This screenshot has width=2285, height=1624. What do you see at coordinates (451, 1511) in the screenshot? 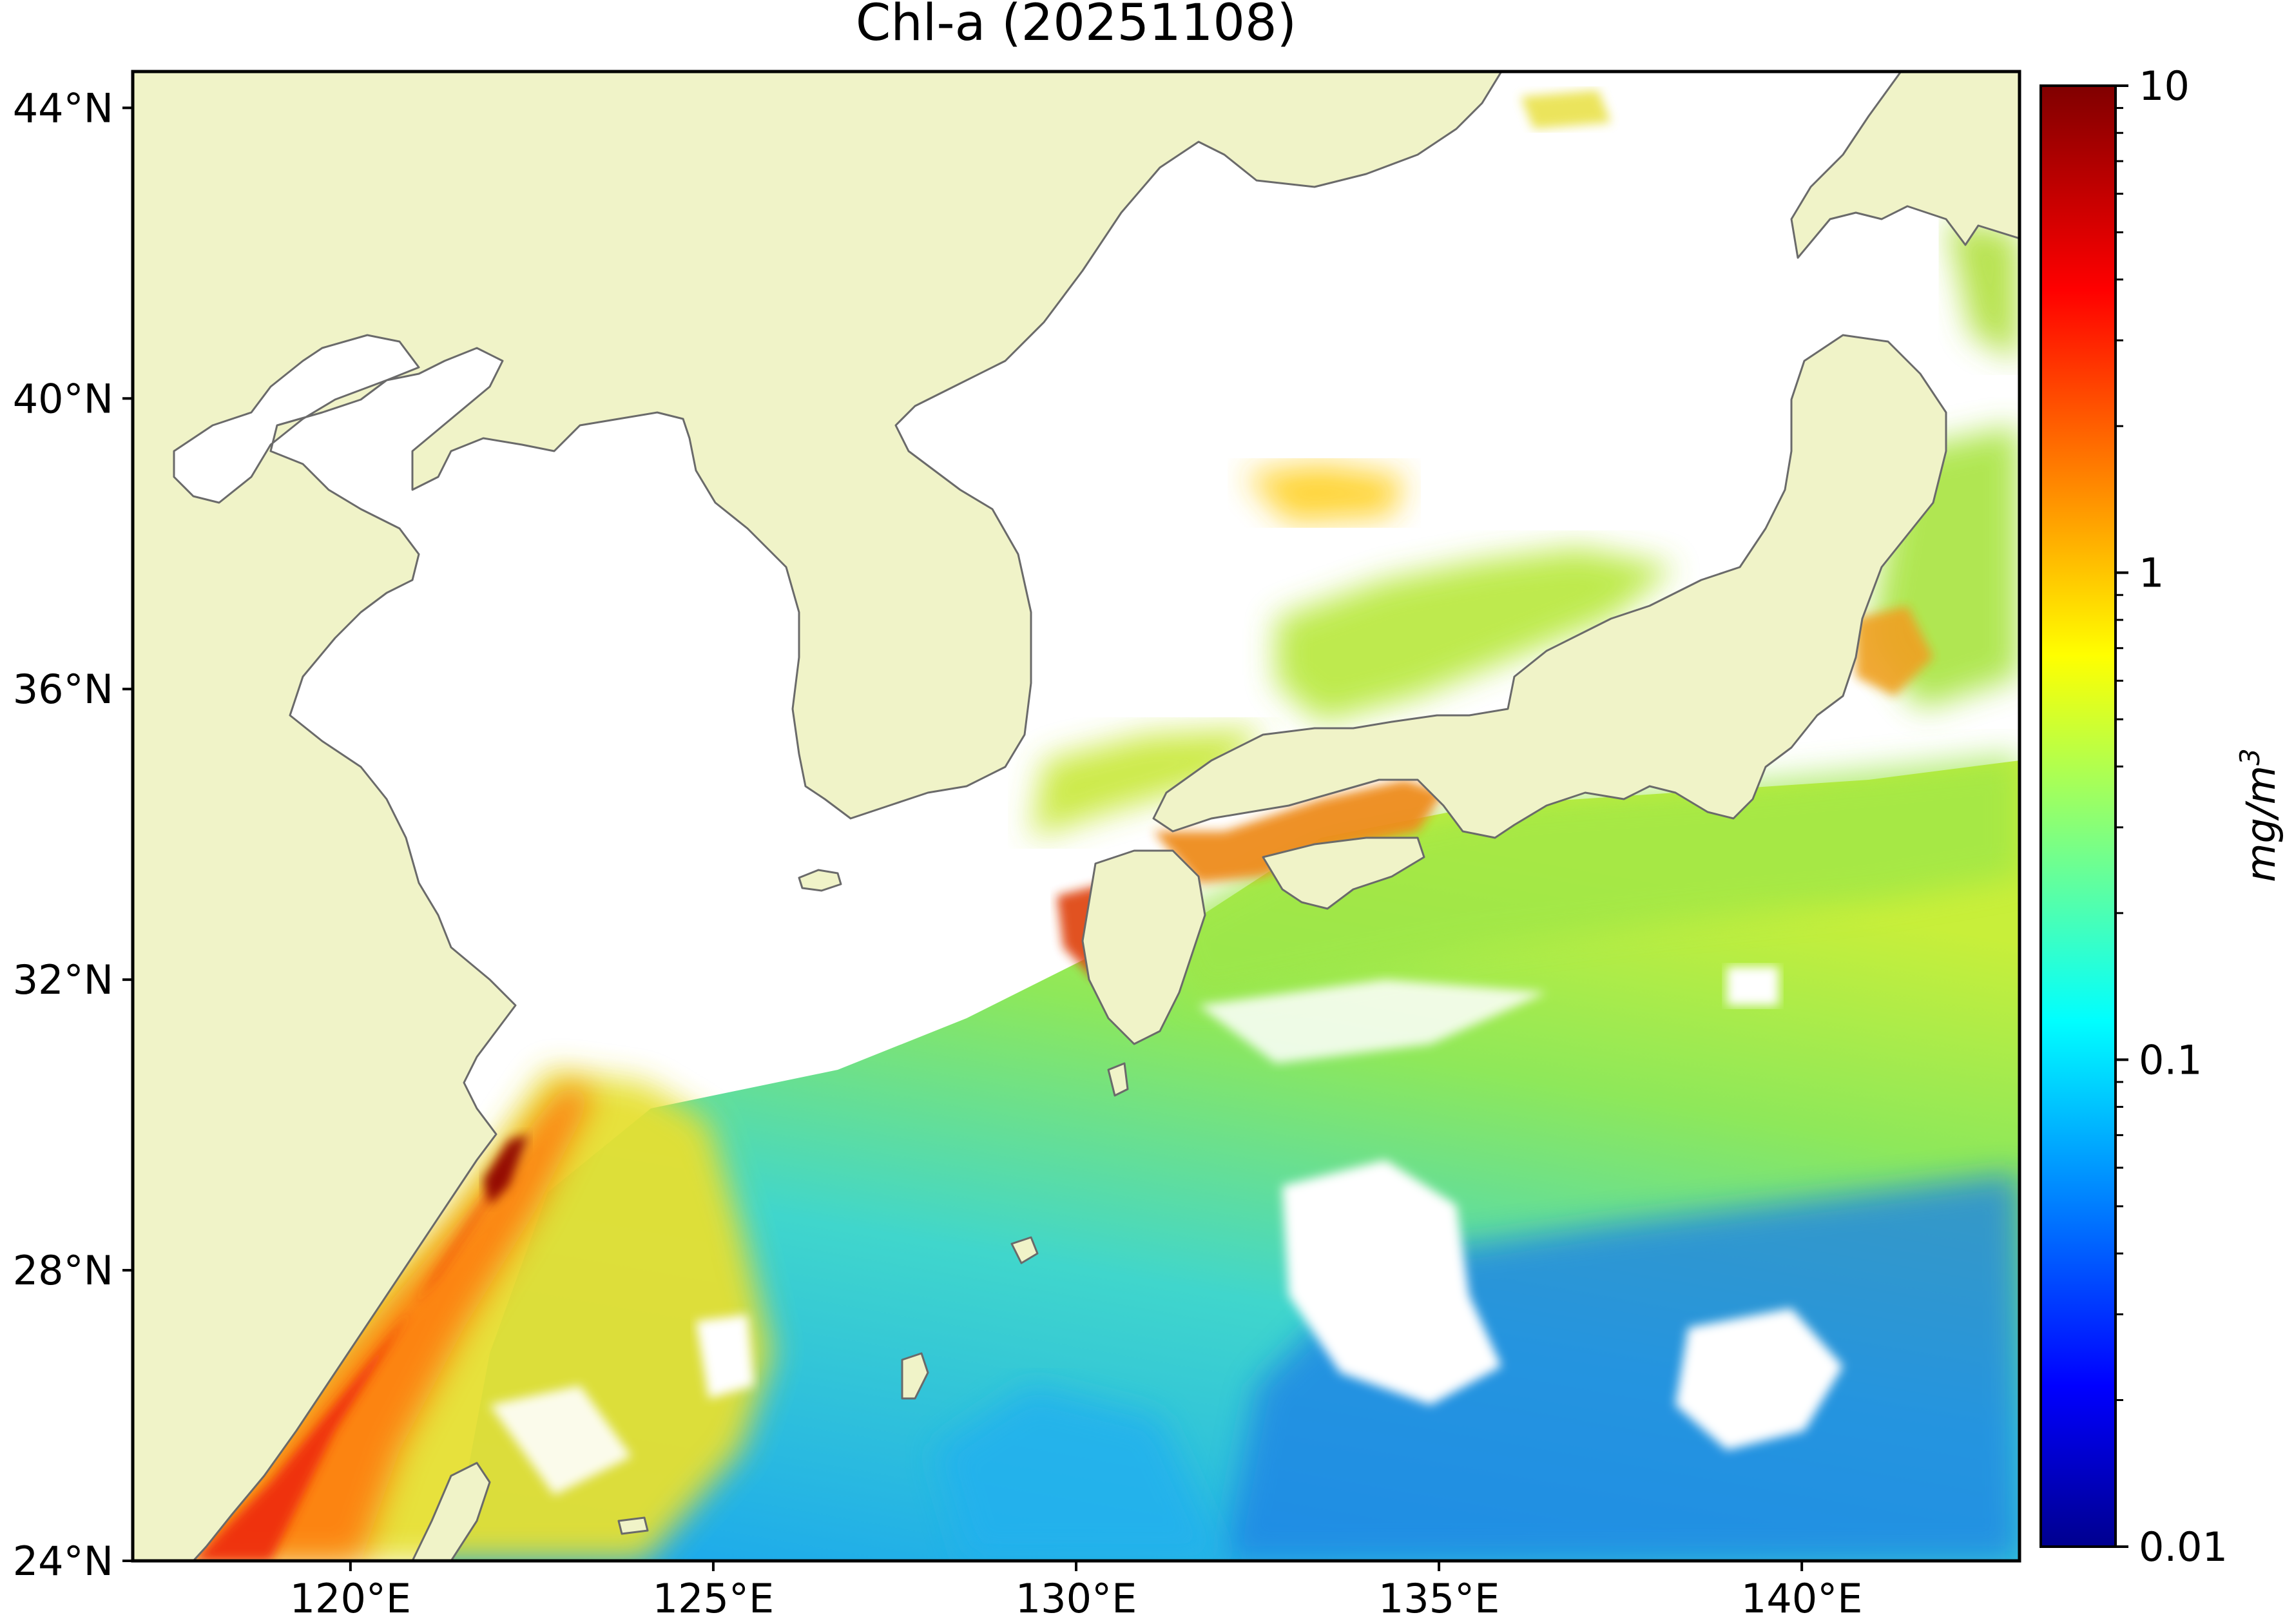
I see `taiwan-island` at bounding box center [451, 1511].